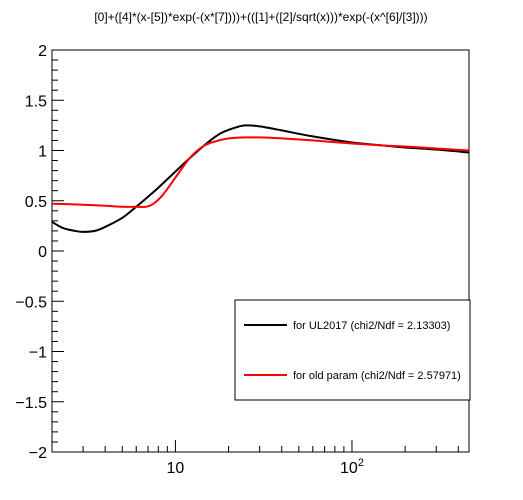 This screenshot has width=523, height=500. Describe the element at coordinates (38, 353) in the screenshot. I see `y-tick-label: −1` at that location.